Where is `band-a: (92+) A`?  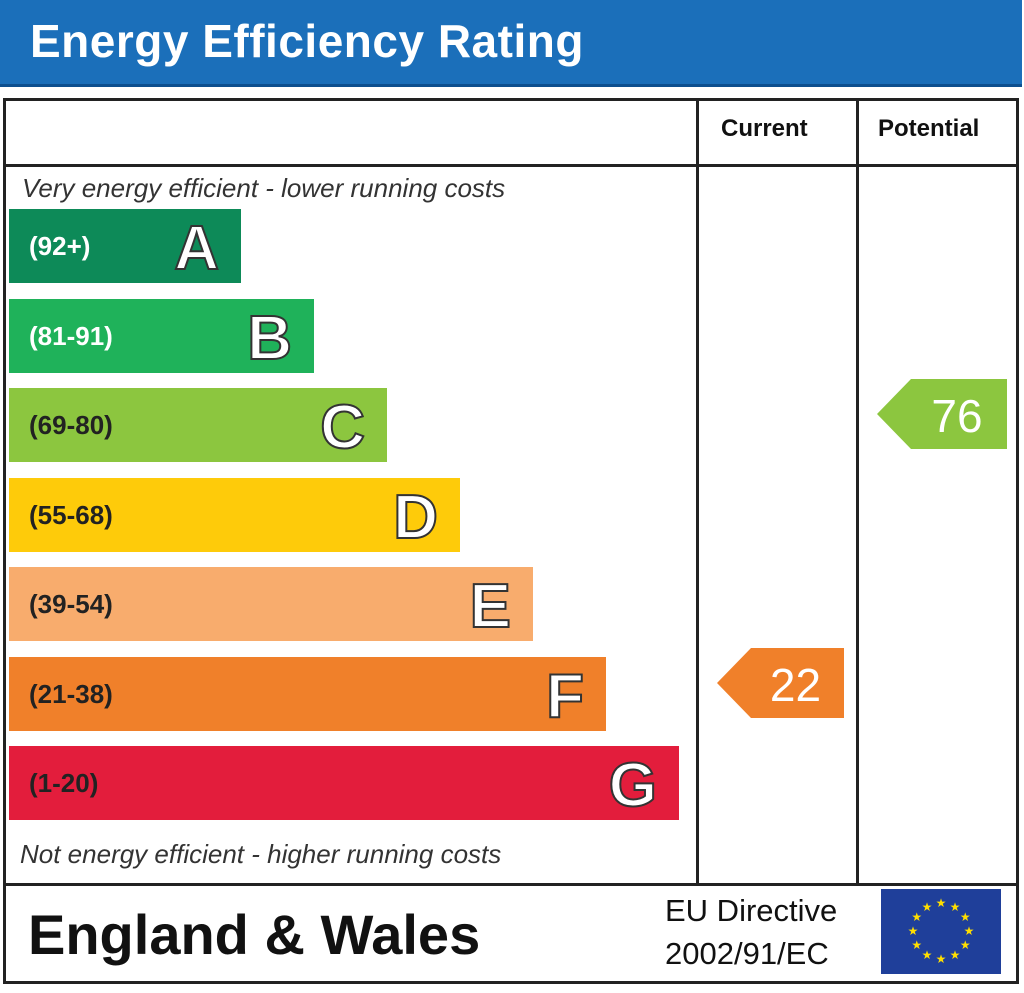 band-a: (92+) A is located at coordinates (125, 246).